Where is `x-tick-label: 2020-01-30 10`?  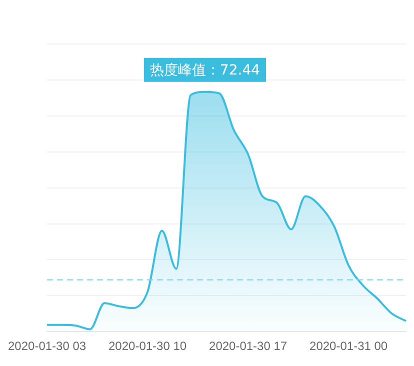
x-tick-label: 2020-01-30 10 is located at coordinates (147, 346).